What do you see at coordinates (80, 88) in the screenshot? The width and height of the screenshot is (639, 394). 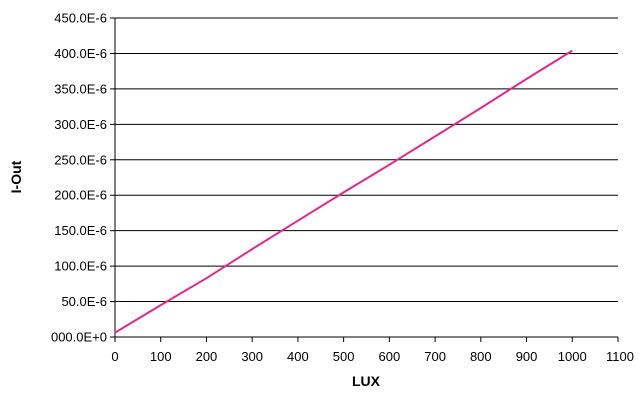 I see `y-tick-label: 350.0E-6` at bounding box center [80, 88].